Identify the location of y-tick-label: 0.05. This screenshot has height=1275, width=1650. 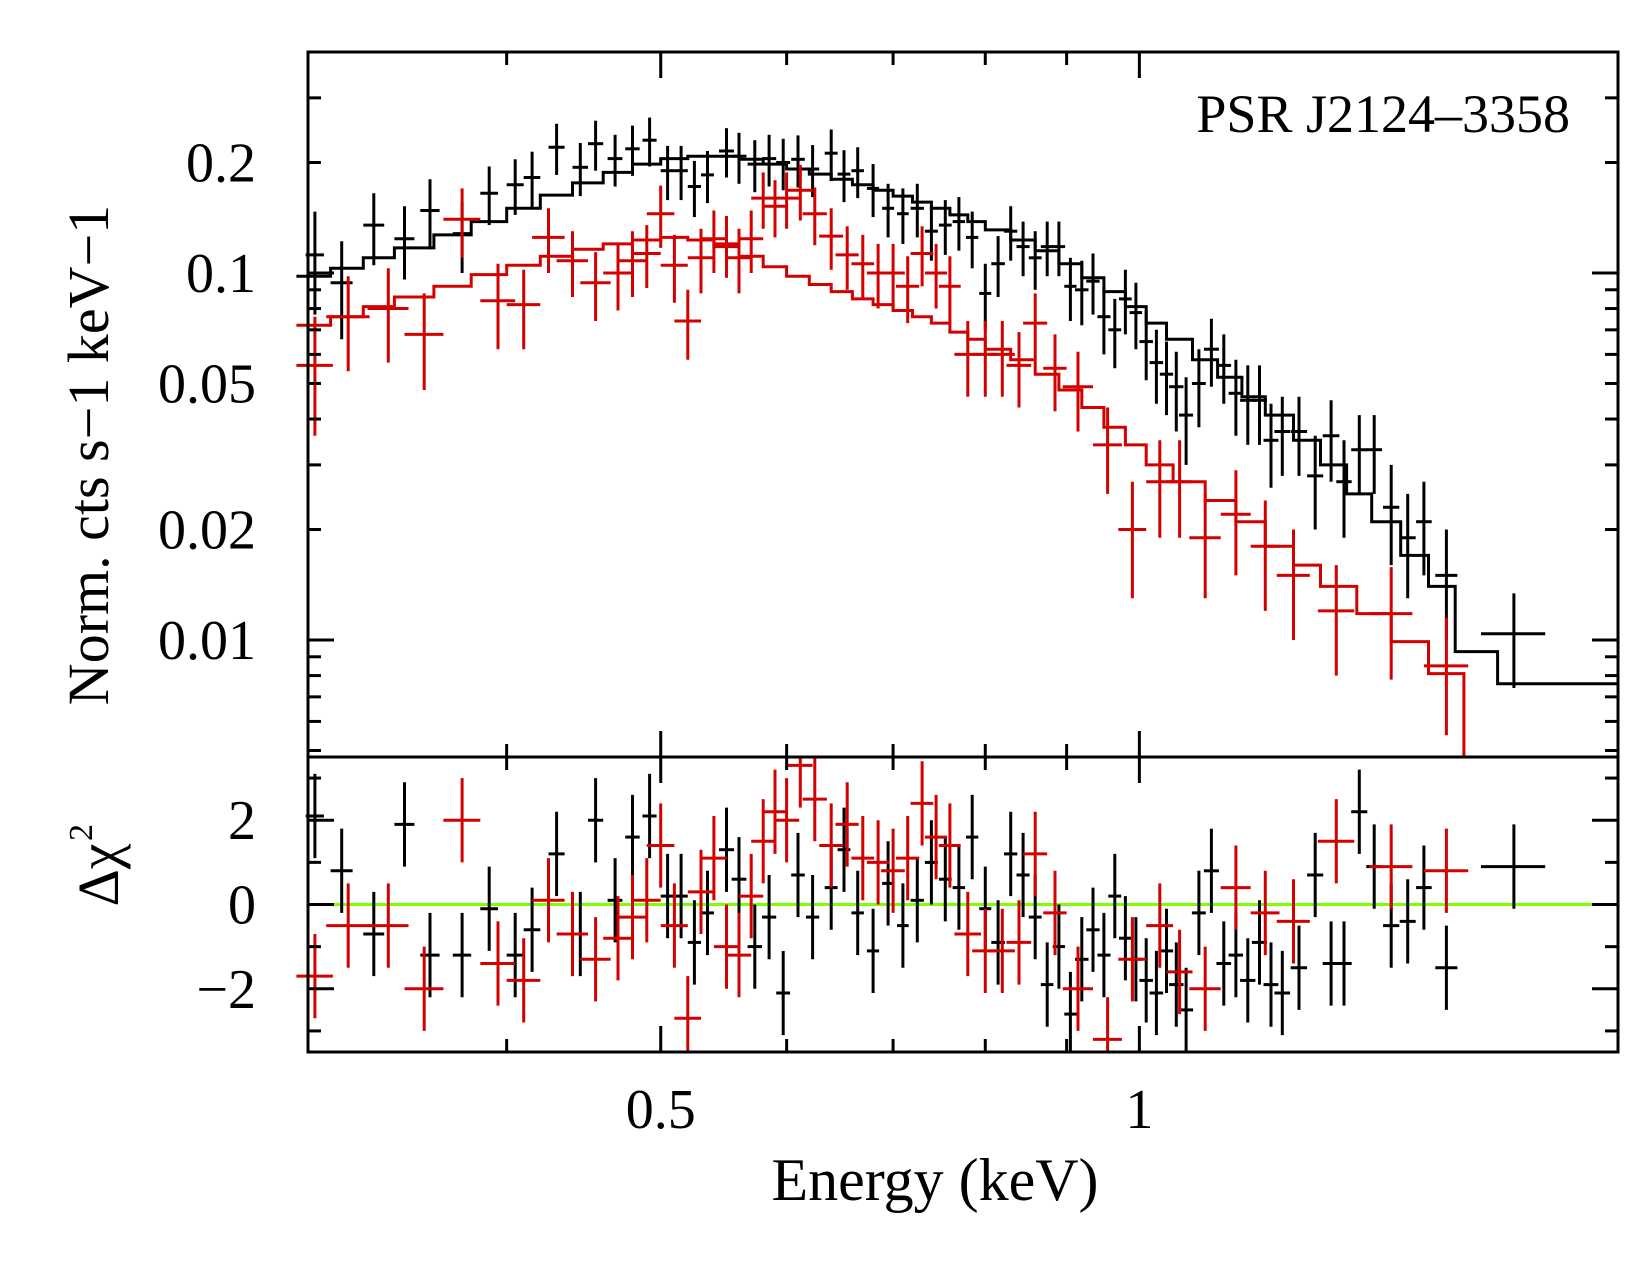
(207, 384).